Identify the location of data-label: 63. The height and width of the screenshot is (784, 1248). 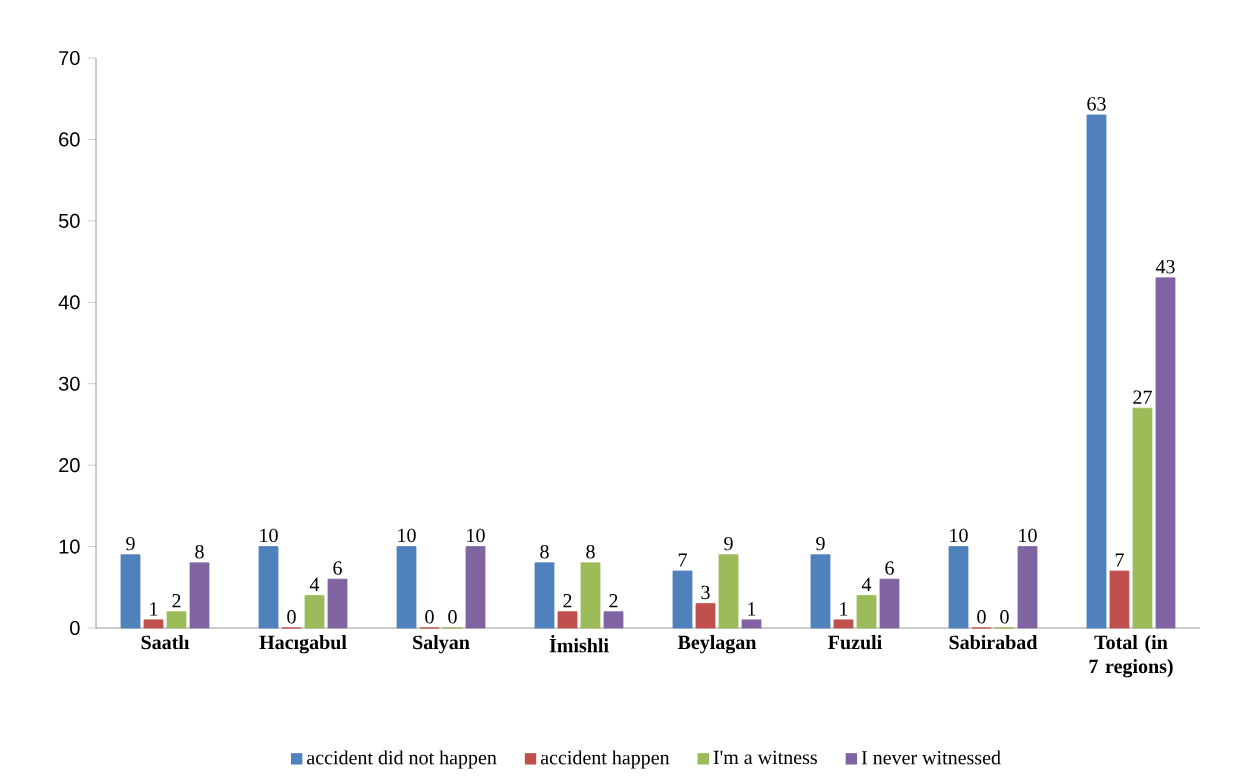
(1096, 104).